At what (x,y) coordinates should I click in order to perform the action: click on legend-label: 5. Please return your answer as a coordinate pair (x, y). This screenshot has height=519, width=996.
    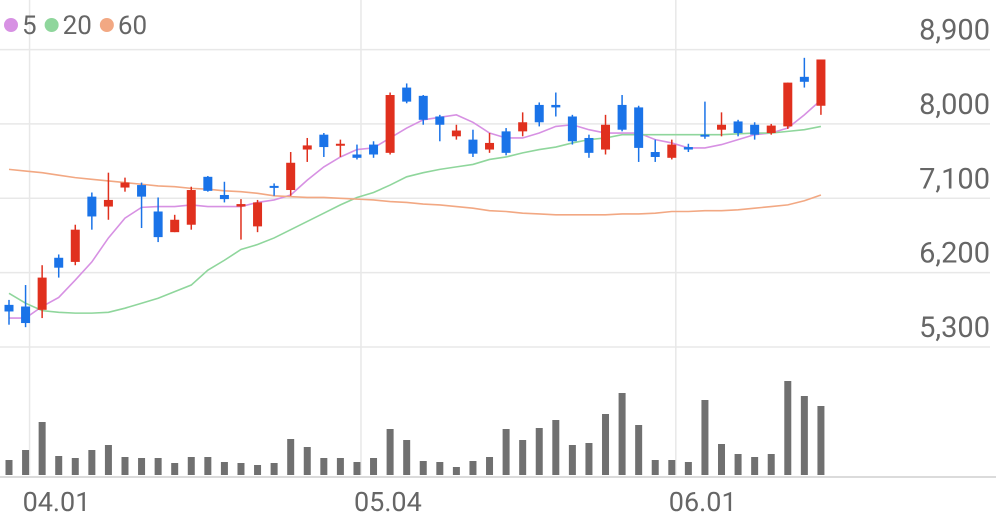
    Looking at the image, I should click on (29, 26).